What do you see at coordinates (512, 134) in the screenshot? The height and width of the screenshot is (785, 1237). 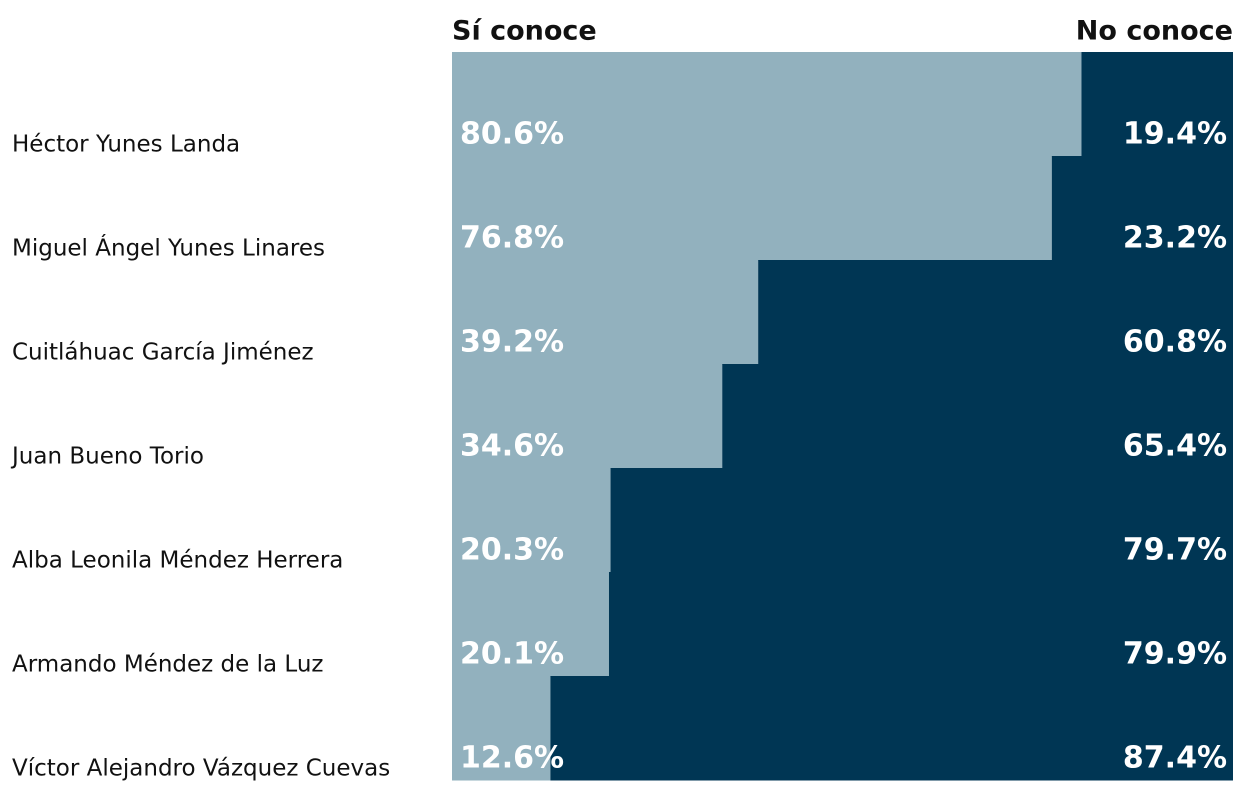 I see `value-label: 80.6%` at bounding box center [512, 134].